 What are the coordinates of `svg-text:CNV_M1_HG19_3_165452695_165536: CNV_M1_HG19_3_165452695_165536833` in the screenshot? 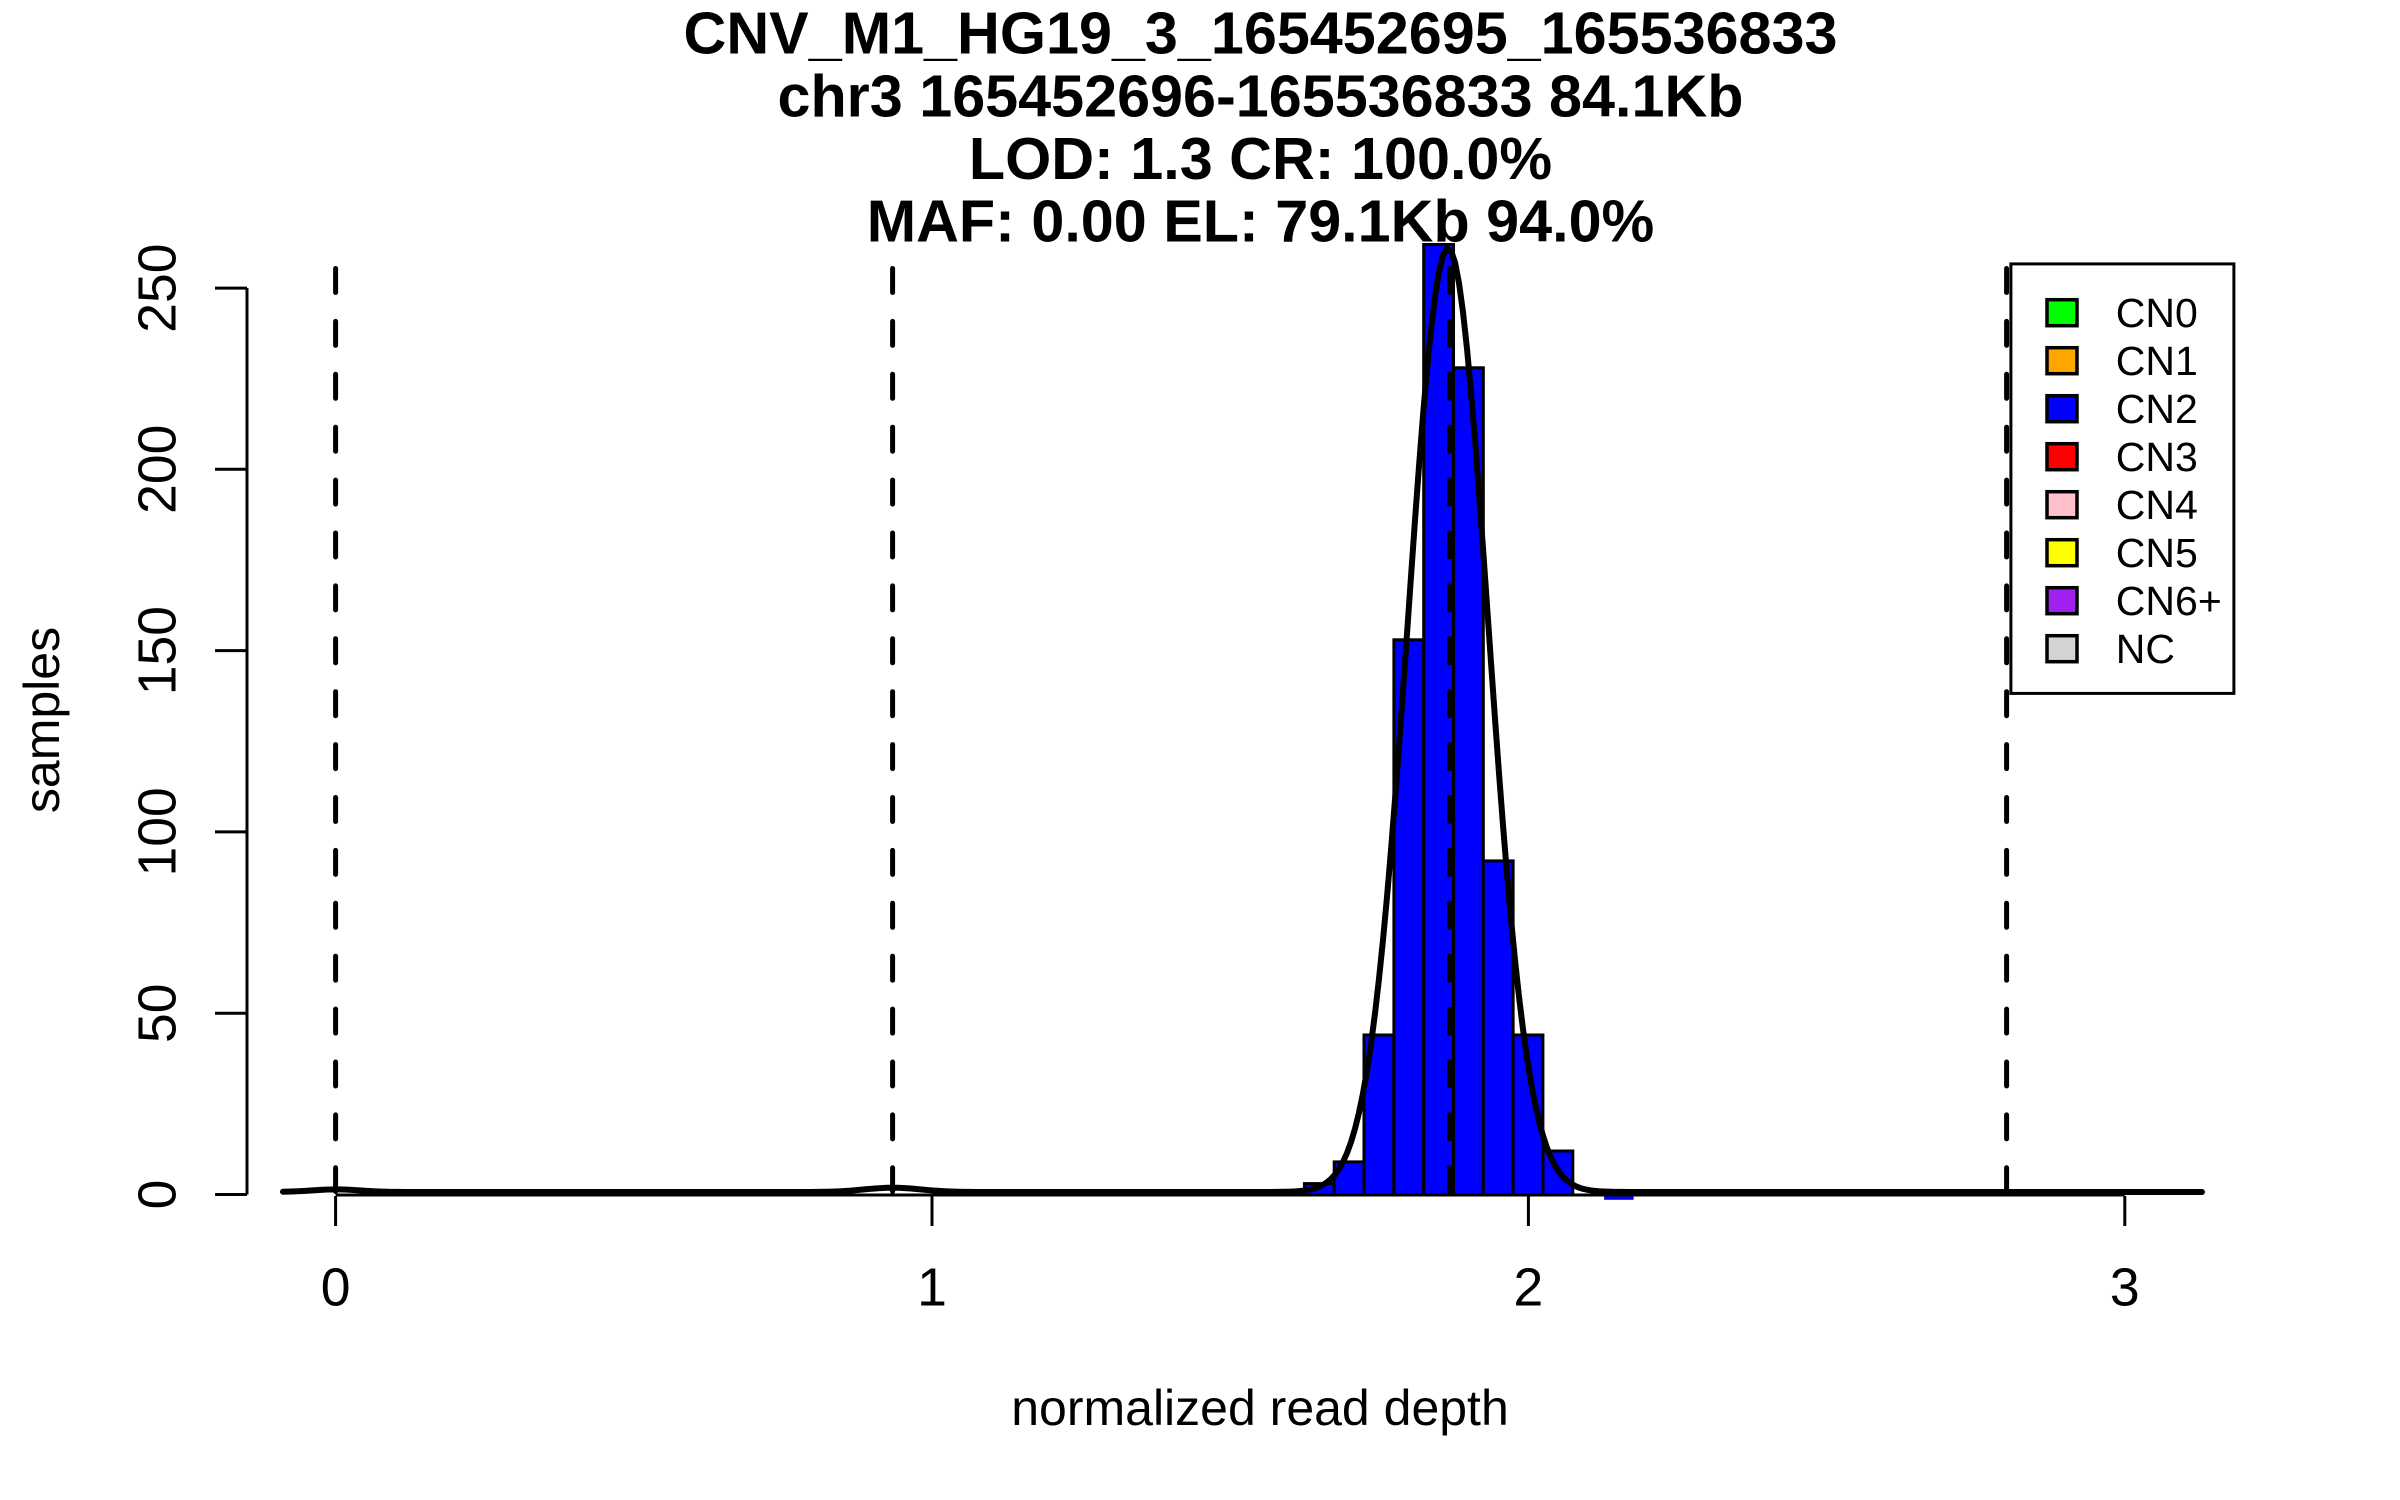 It's located at (1261, 33).